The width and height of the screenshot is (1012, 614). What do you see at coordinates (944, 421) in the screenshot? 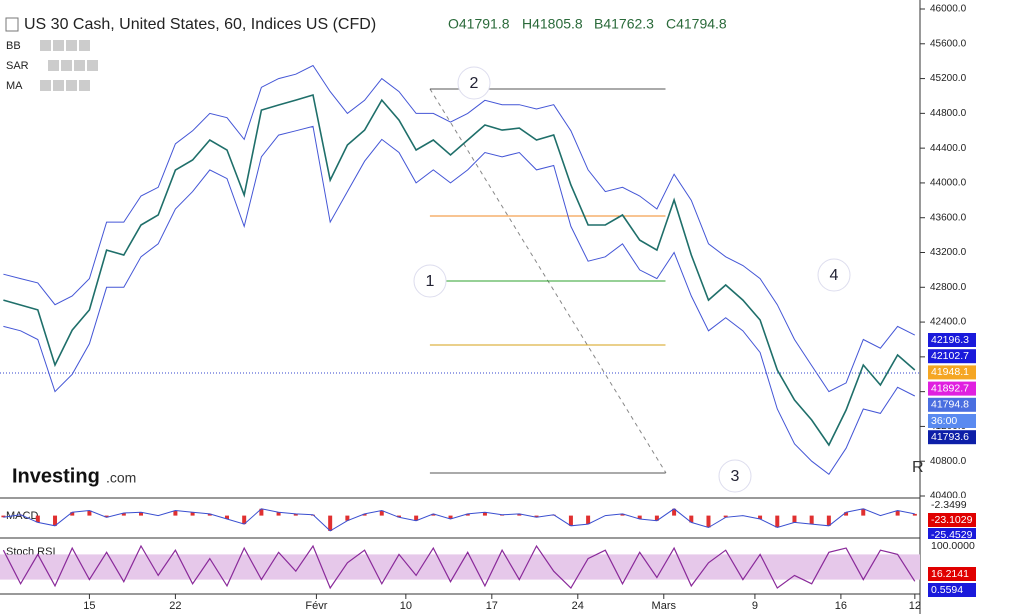
I see `price-badge-label: 36:00` at bounding box center [944, 421].